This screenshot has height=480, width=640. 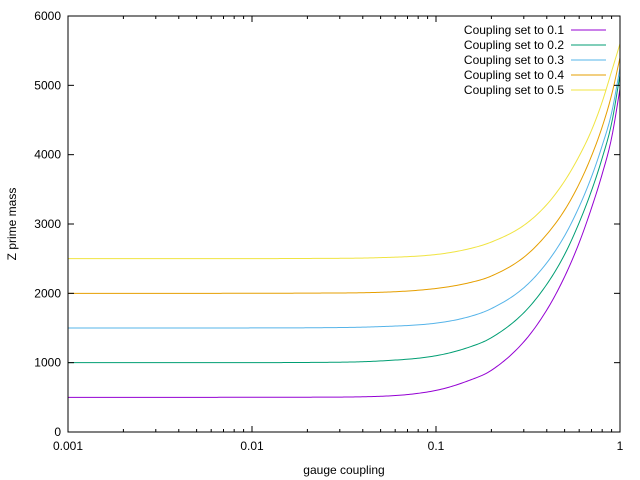 What do you see at coordinates (252, 446) in the screenshot?
I see `x-tick-label: 0.01` at bounding box center [252, 446].